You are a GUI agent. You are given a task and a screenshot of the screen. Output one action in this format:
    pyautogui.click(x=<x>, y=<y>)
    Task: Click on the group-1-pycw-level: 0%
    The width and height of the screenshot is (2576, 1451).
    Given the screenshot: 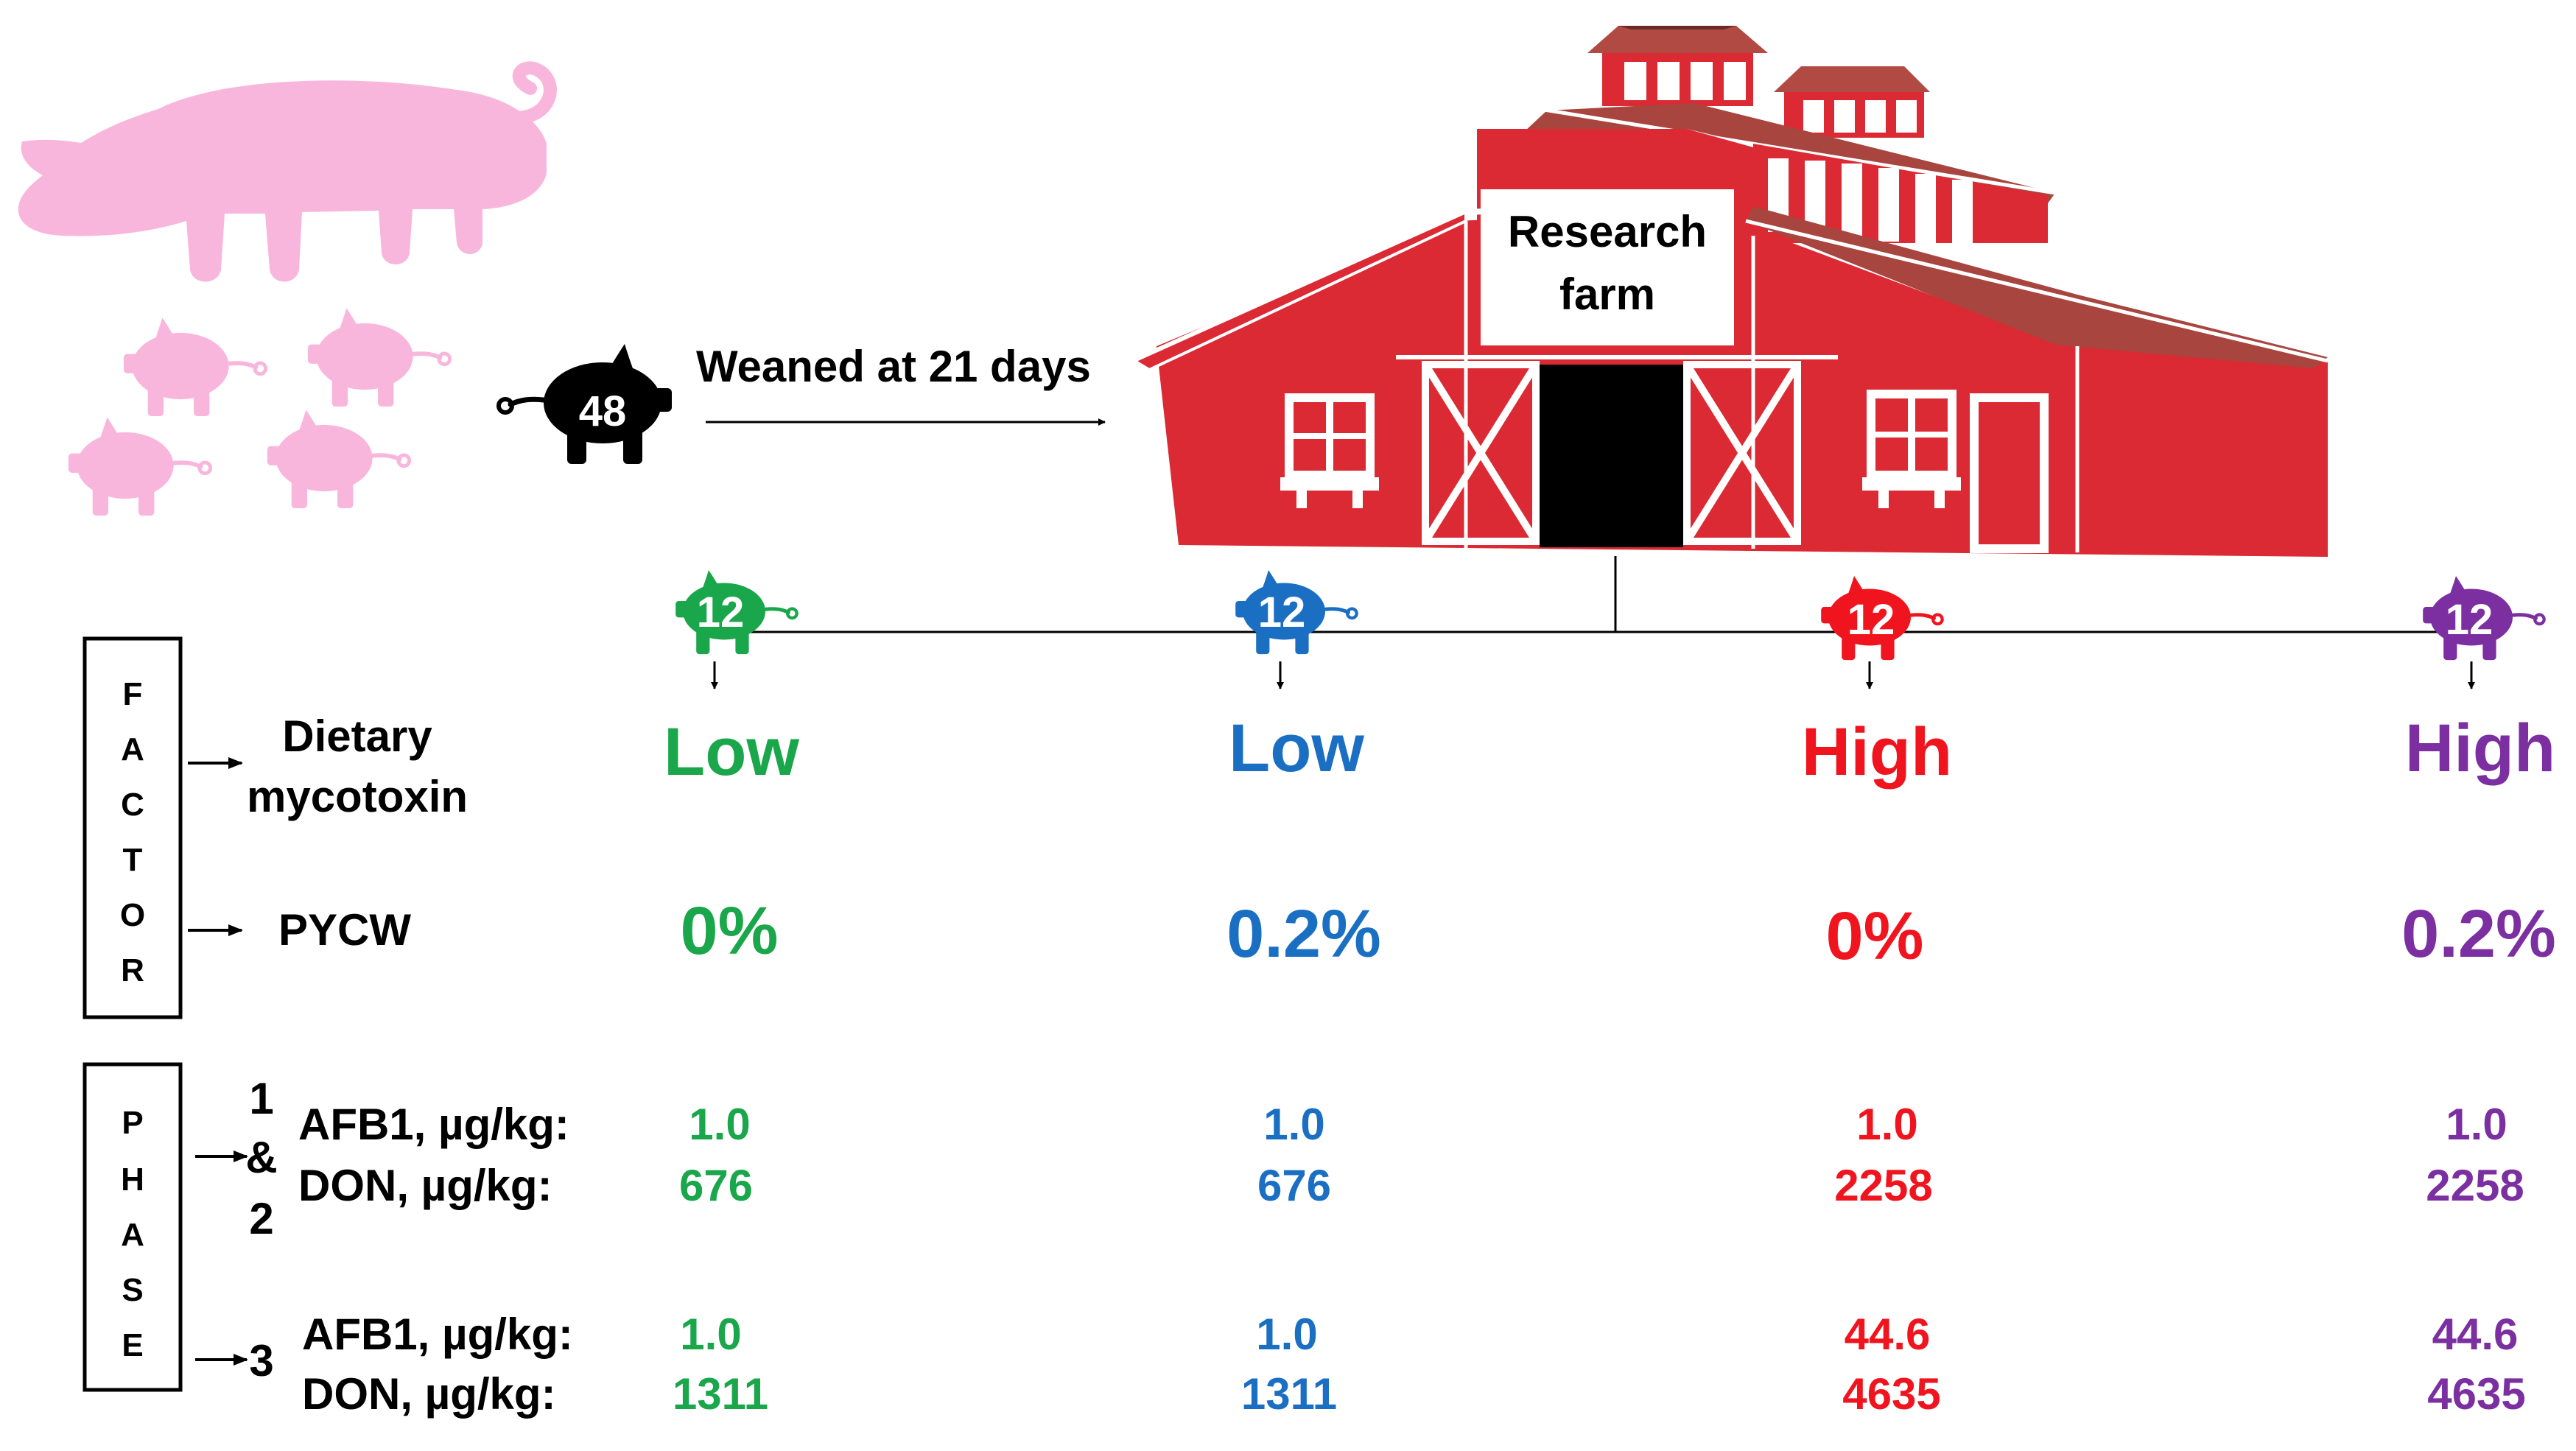 What is the action you would take?
    pyautogui.click(x=729, y=931)
    